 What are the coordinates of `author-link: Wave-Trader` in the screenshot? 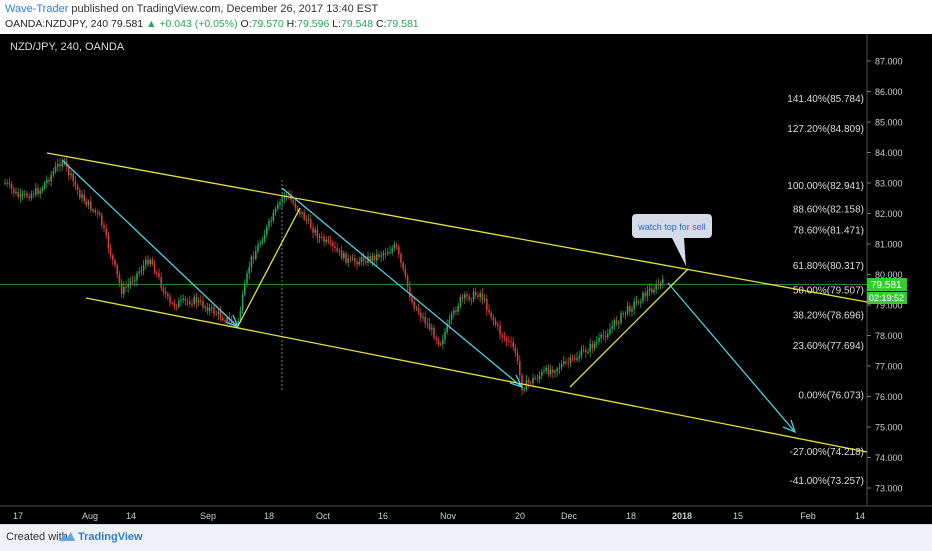 It's located at (37, 9).